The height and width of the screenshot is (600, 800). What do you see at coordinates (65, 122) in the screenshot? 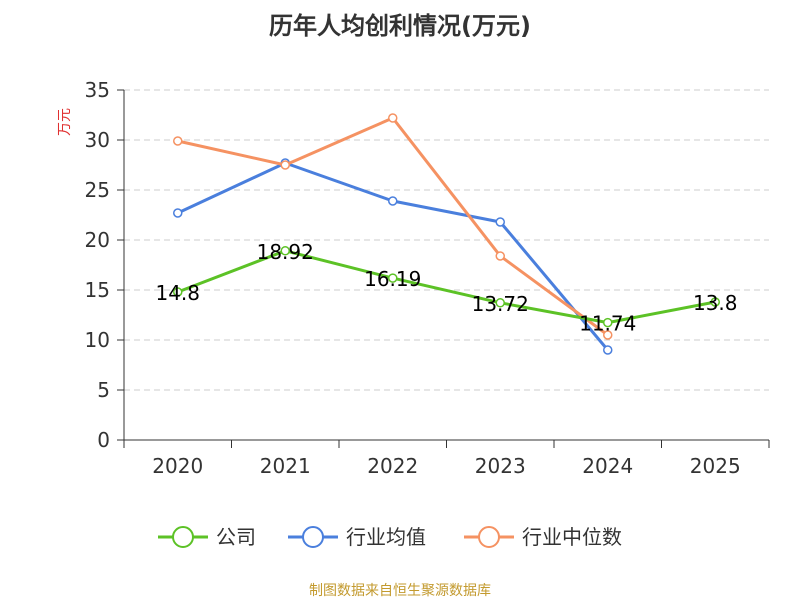
I see `y-axis-label: 万元` at bounding box center [65, 122].